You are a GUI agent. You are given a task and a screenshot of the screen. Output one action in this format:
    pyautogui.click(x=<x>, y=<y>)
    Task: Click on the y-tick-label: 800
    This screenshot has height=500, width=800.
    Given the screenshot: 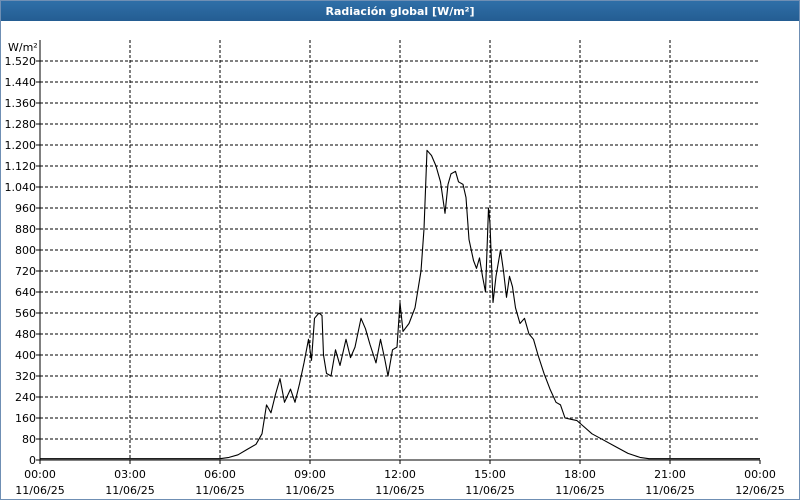 What is the action you would take?
    pyautogui.click(x=25, y=250)
    